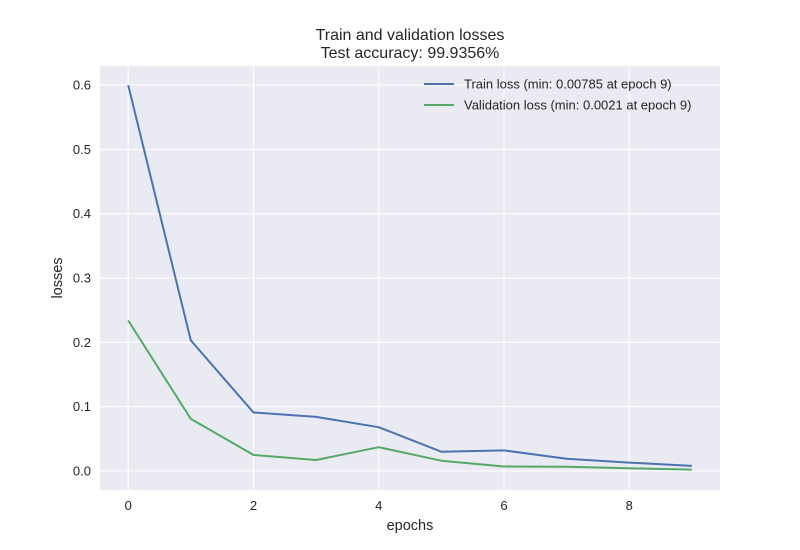 The height and width of the screenshot is (550, 800). What do you see at coordinates (577, 105) in the screenshot?
I see `legend-label: Validation loss (min: 0.0021 at epoch 9)` at bounding box center [577, 105].